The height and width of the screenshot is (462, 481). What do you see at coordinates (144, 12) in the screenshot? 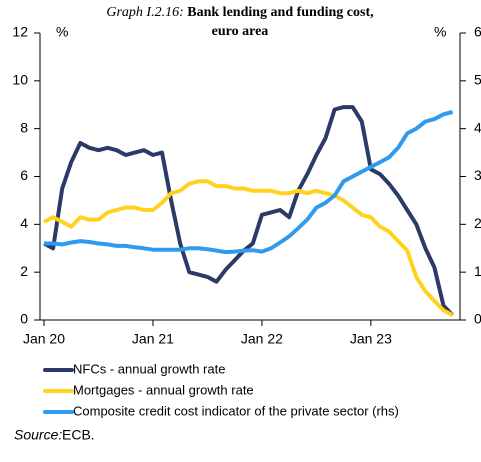
I see `title-label: Graph I.2.16:` at bounding box center [144, 12].